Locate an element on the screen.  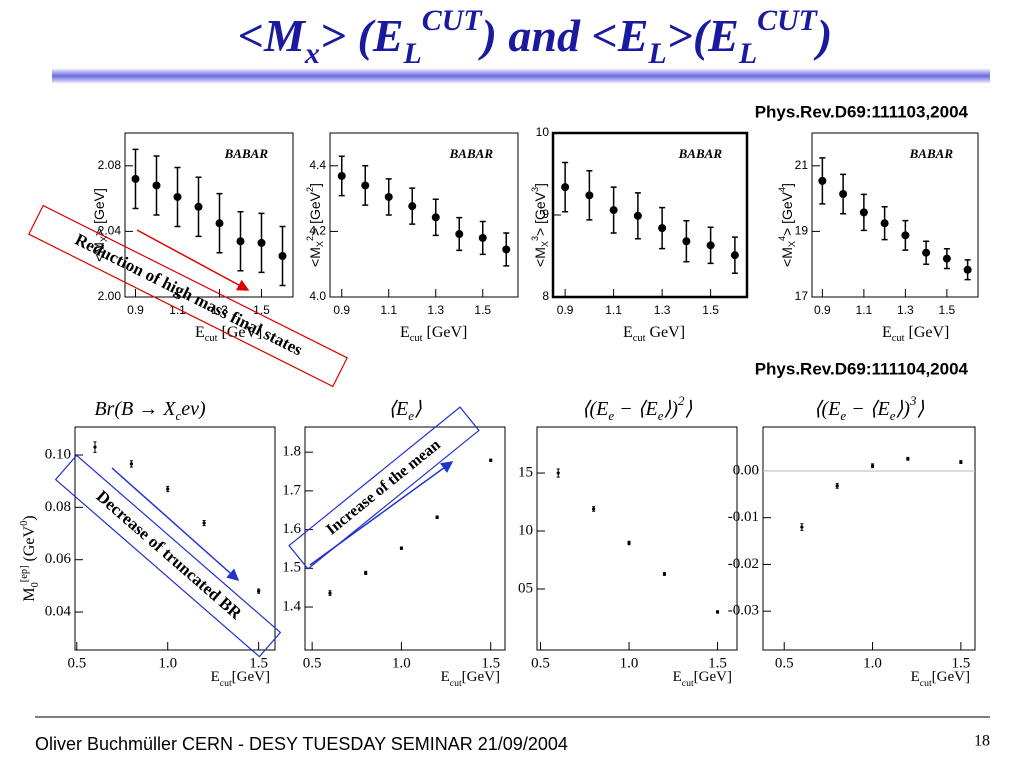
y-tick-label: 2.00 is located at coordinates (110, 296).